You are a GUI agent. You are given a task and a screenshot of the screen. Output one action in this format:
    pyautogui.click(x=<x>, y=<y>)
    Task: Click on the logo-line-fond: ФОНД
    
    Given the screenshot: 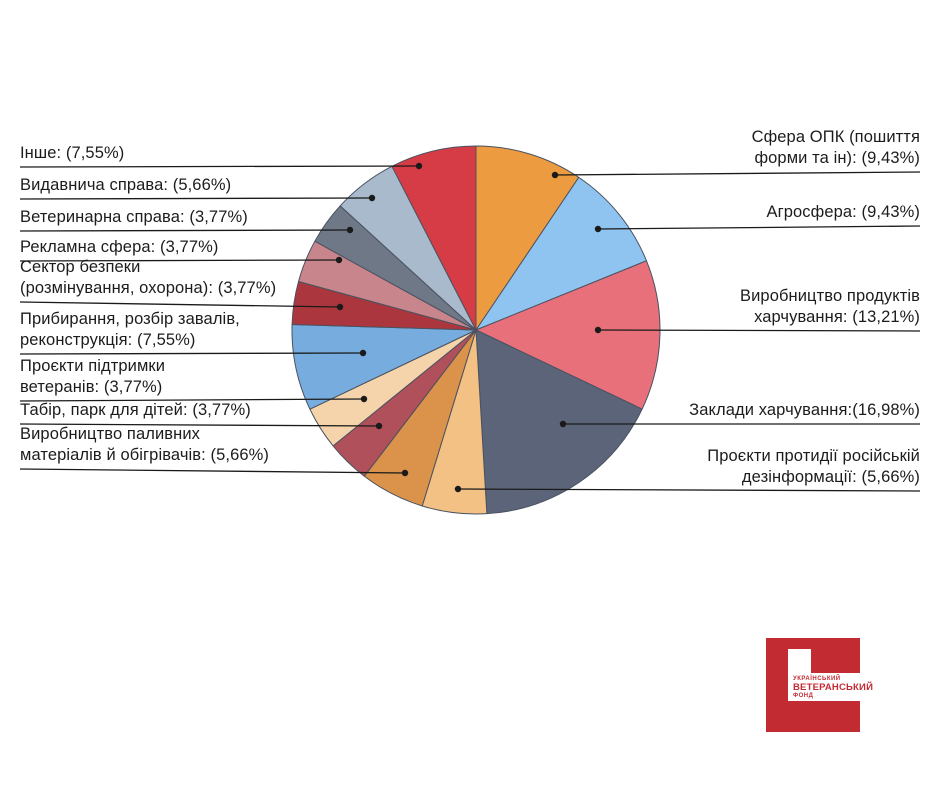 What is the action you would take?
    pyautogui.click(x=803, y=696)
    